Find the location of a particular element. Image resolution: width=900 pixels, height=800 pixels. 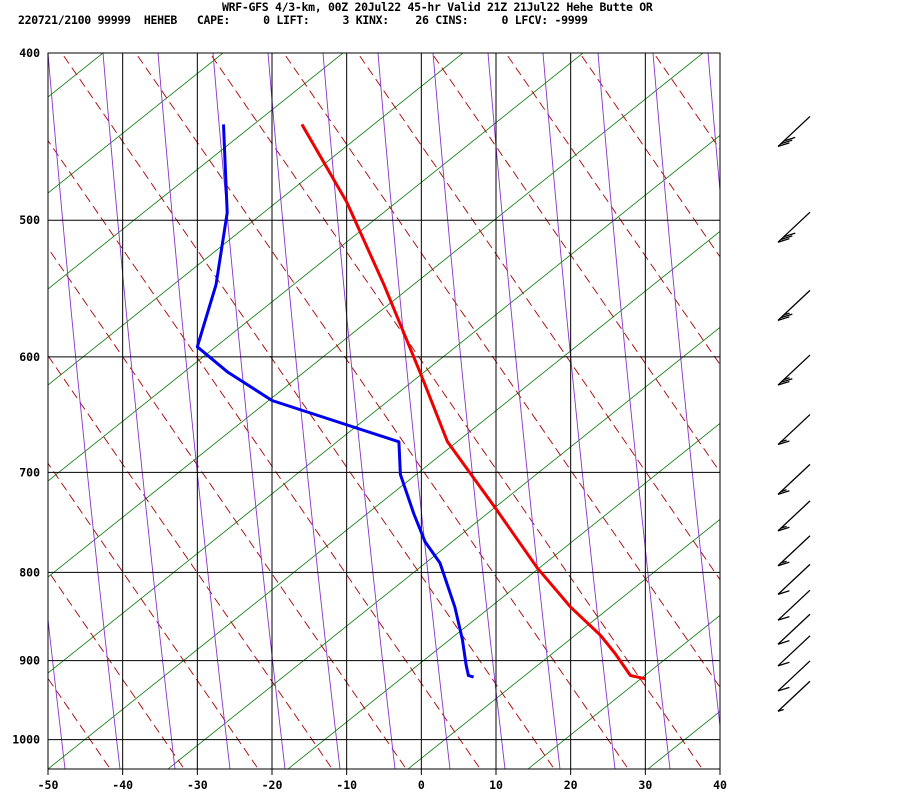

y-tick-label: 400 is located at coordinates (29, 53).